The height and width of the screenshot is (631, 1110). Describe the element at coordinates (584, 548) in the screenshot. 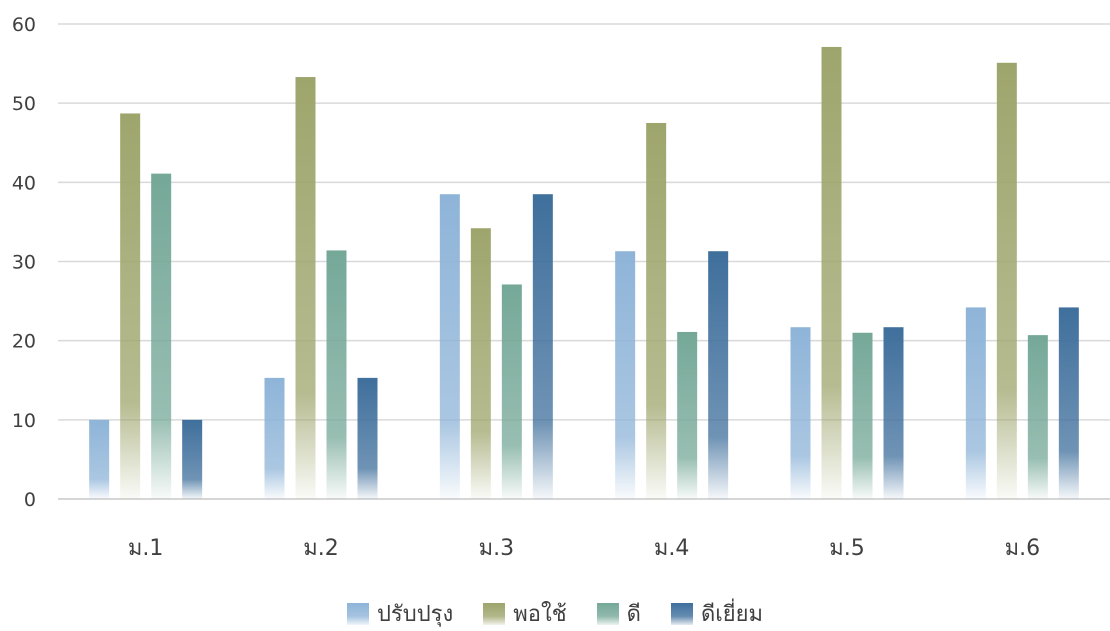

I see `x-axis-category-labels: ม.1 ม.2 ม.3 ม.4 ม.5 ม.6` at that location.